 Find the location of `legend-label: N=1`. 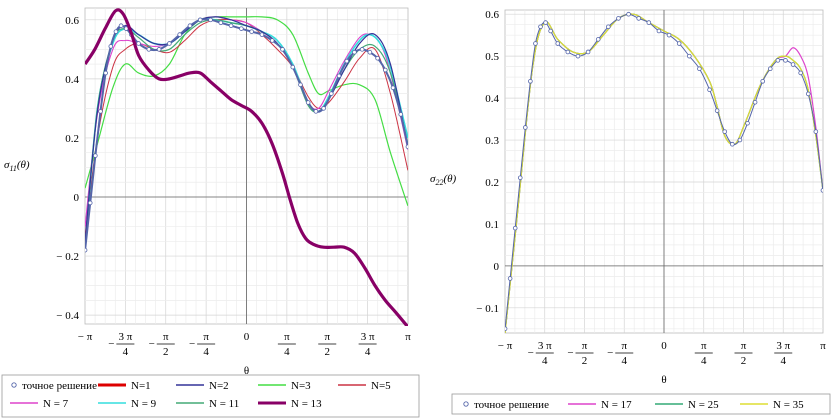

legend-label: N=1 is located at coordinates (141, 386).